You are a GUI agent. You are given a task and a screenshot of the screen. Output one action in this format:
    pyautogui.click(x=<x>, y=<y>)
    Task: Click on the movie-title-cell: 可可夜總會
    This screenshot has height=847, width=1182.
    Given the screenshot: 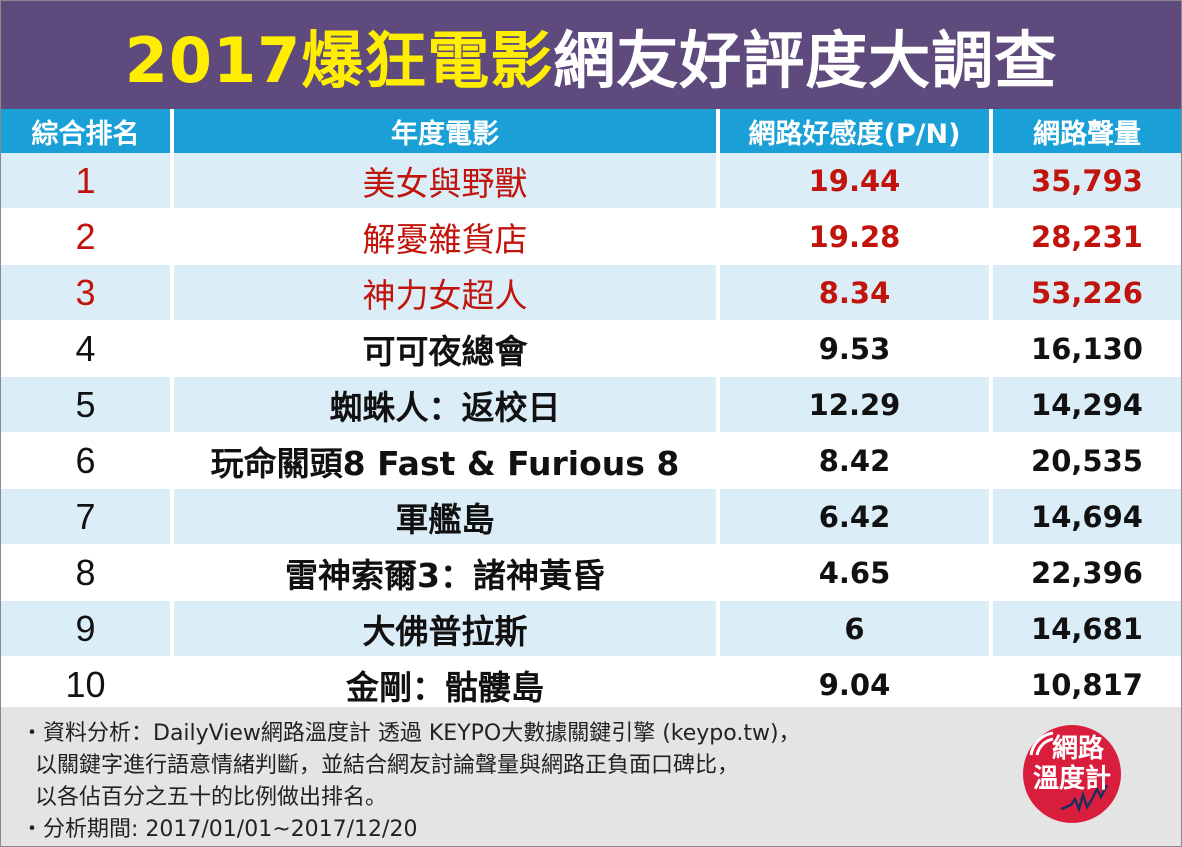 What is the action you would take?
    pyautogui.click(x=444, y=348)
    